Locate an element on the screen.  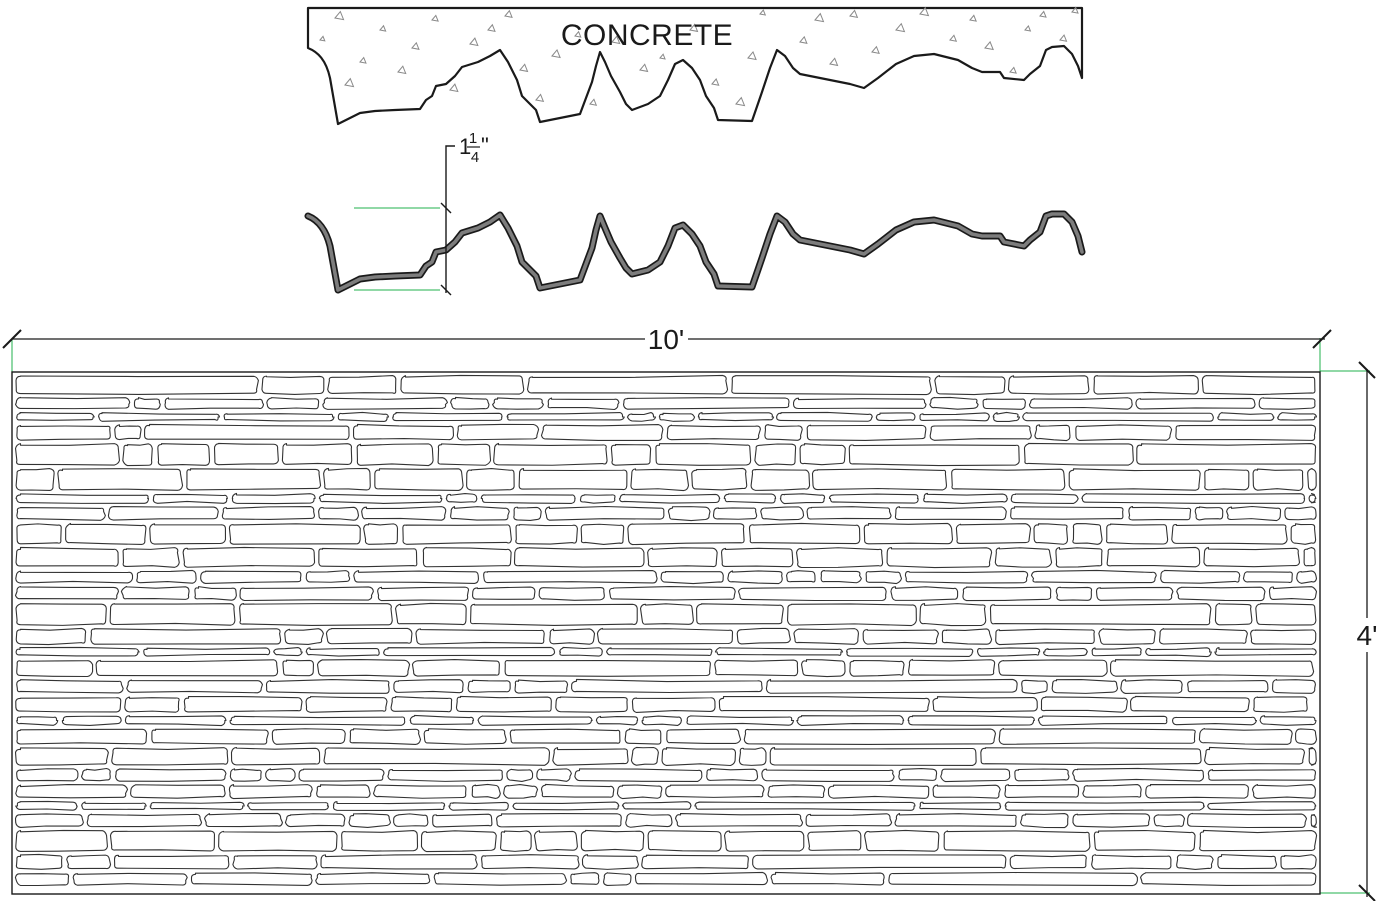
concrete-label: CONCRETE is located at coordinates (647, 35).